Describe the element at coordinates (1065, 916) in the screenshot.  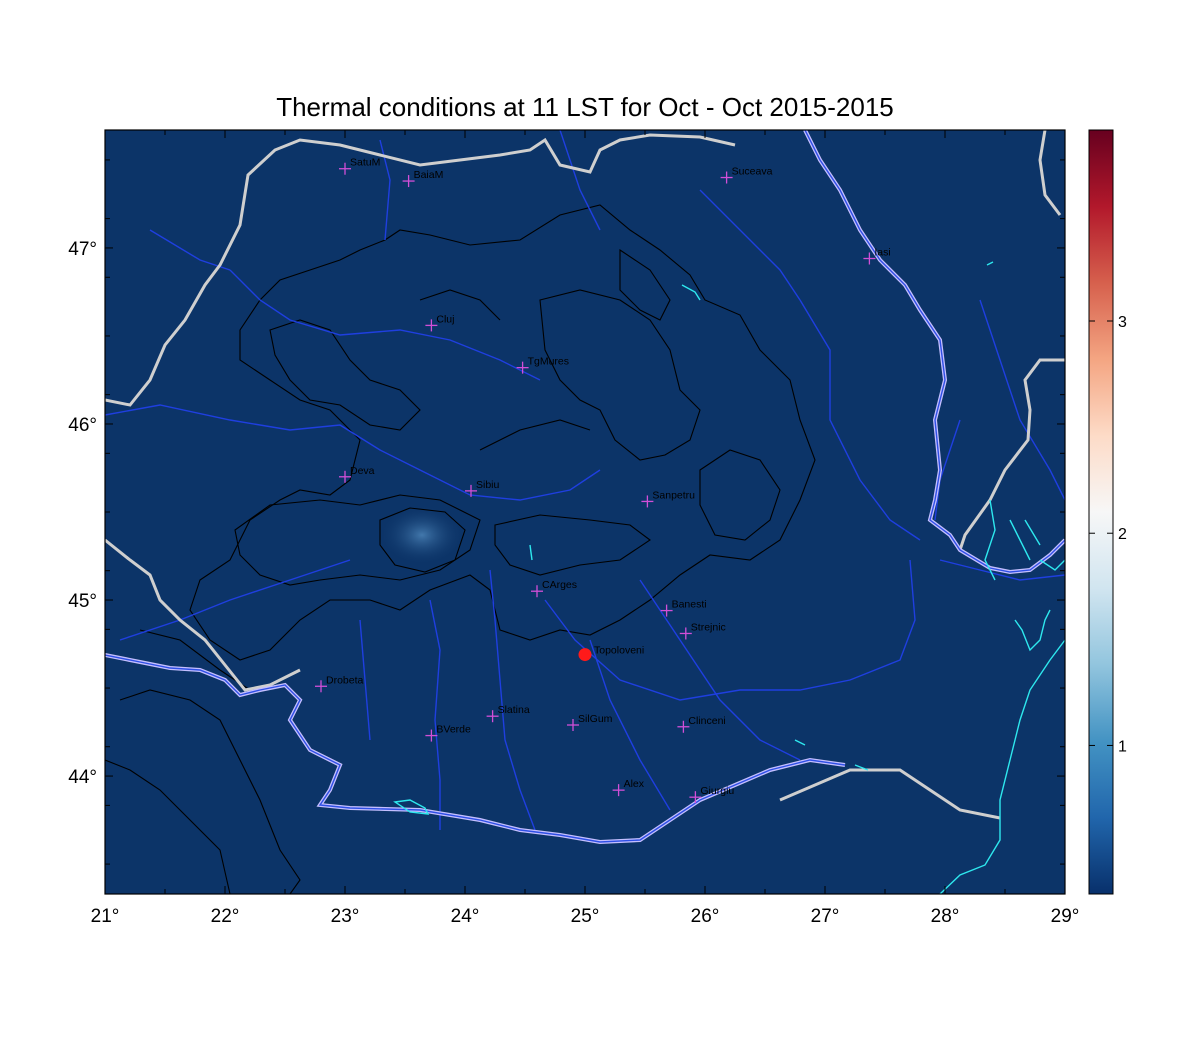
I see `x-tick-label: 29°` at that location.